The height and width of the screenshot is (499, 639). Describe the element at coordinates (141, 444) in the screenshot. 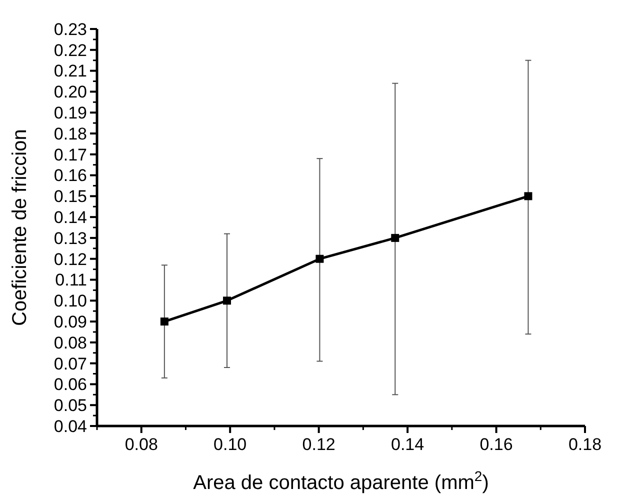

I see `x-tick-label: 0.08` at that location.